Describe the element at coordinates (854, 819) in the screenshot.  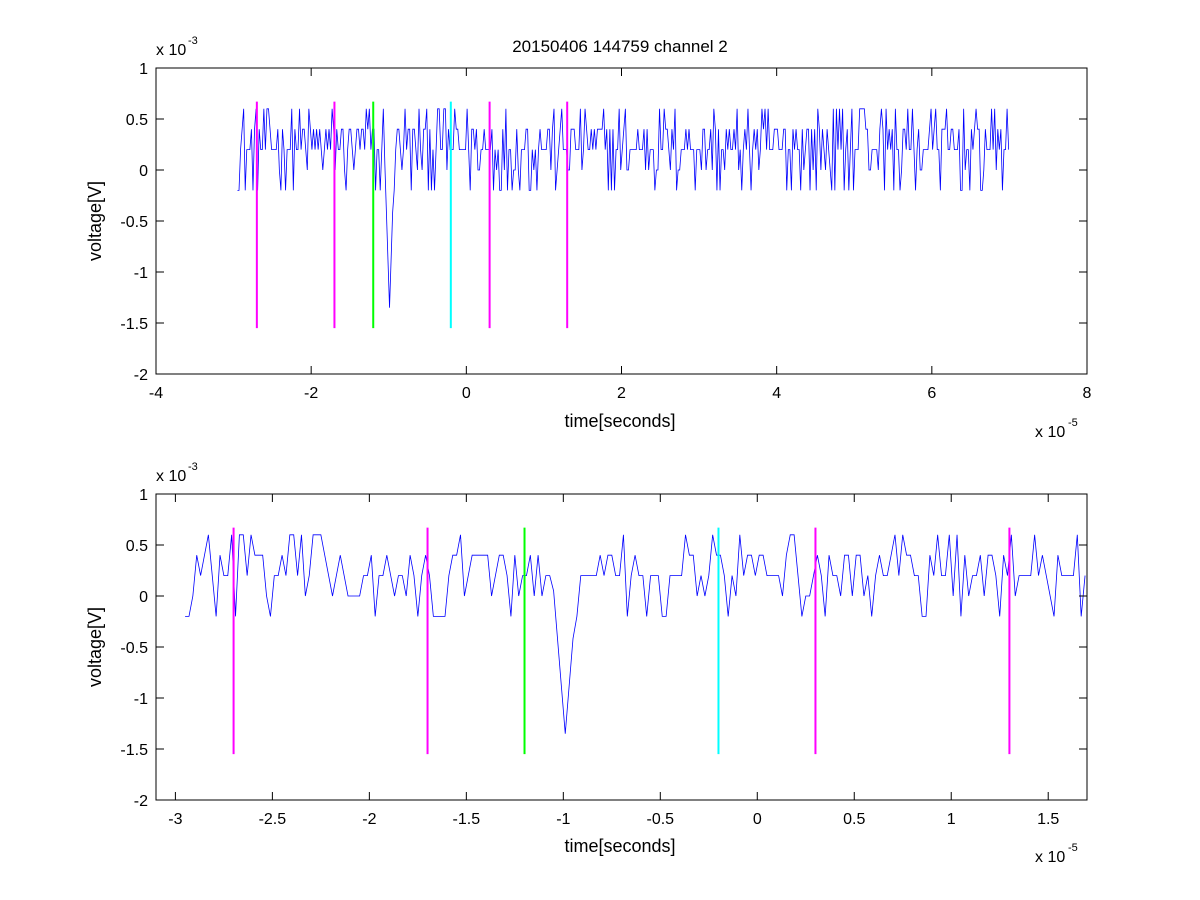
I see `x-tick-label: 0.5` at that location.